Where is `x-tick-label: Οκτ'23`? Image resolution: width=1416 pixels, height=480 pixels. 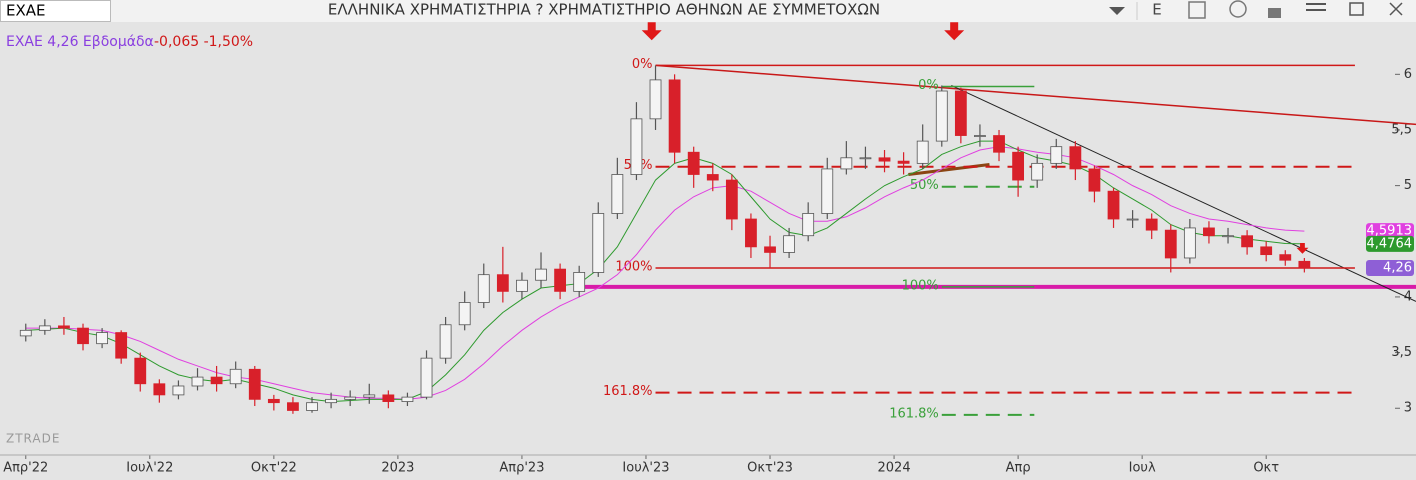
x-tick-label: Οκτ'23 is located at coordinates (770, 468).